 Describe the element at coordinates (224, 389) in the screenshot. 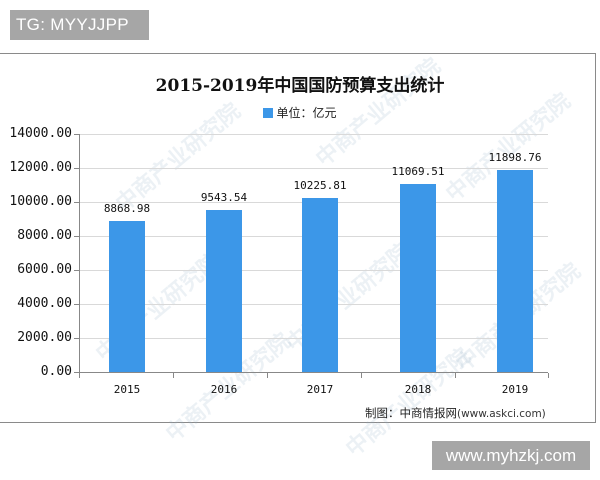

I see `x-tick-label: 2016` at that location.